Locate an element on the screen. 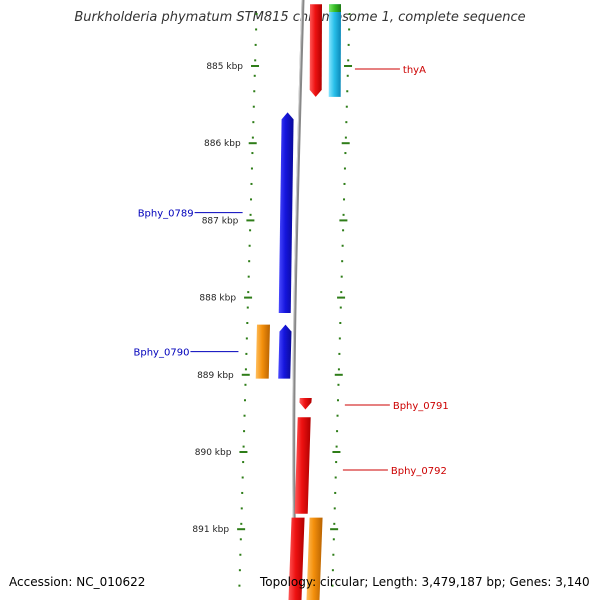 The image size is (600, 600). ruler-tick-label: 888 kbp is located at coordinates (217, 299).